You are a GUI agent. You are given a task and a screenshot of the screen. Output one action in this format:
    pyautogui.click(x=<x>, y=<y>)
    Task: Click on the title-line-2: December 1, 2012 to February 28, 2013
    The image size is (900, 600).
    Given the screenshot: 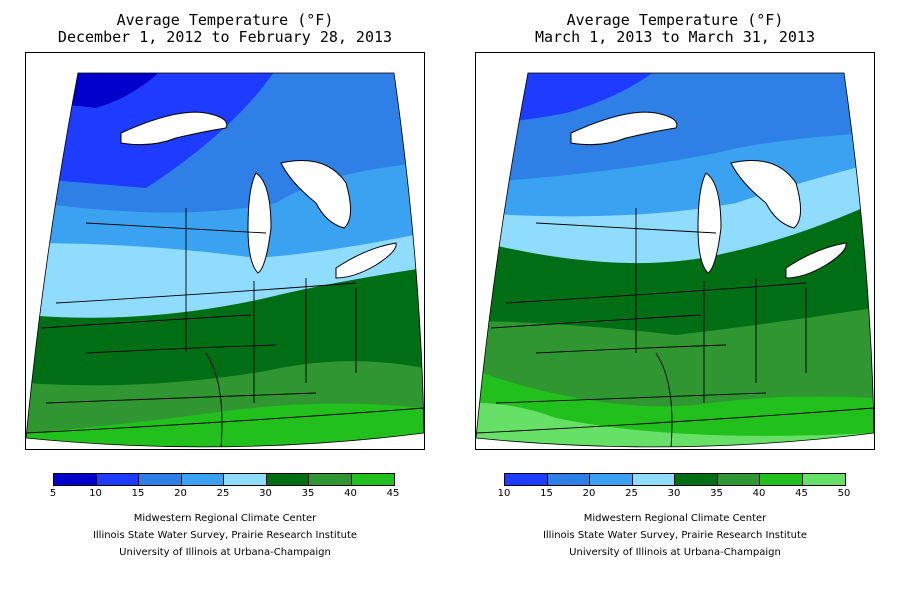 What is the action you would take?
    pyautogui.click(x=225, y=37)
    